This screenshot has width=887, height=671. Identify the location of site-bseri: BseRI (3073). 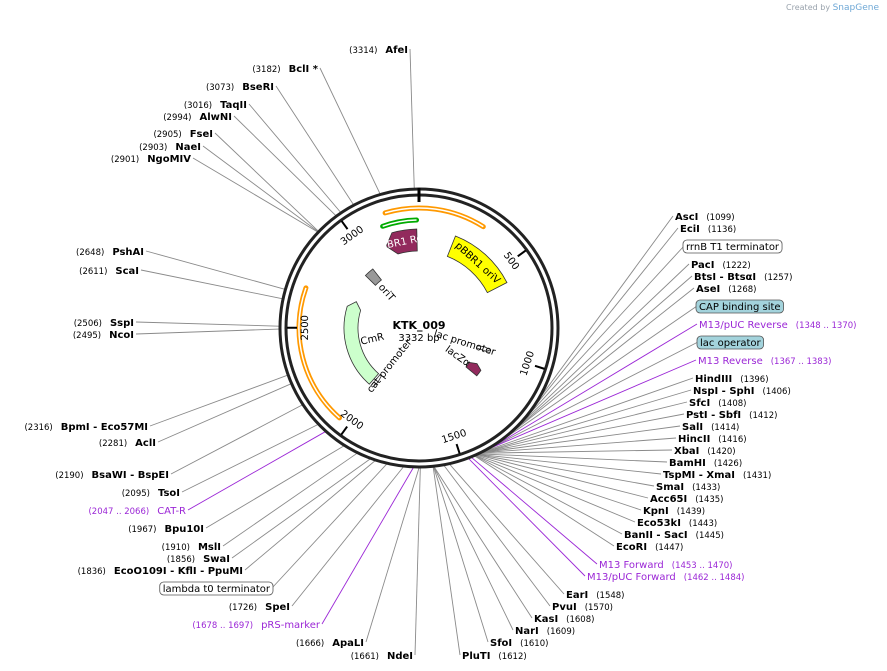
(240, 87).